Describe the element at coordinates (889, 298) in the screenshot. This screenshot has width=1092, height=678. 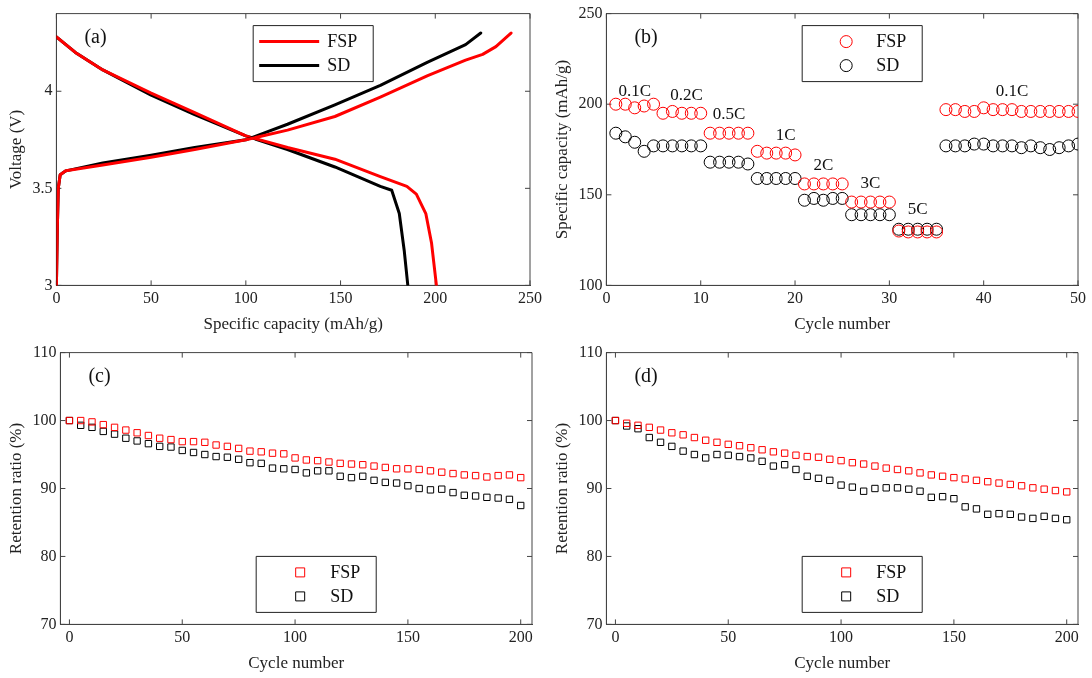
I see `x-tick-label: 30` at that location.